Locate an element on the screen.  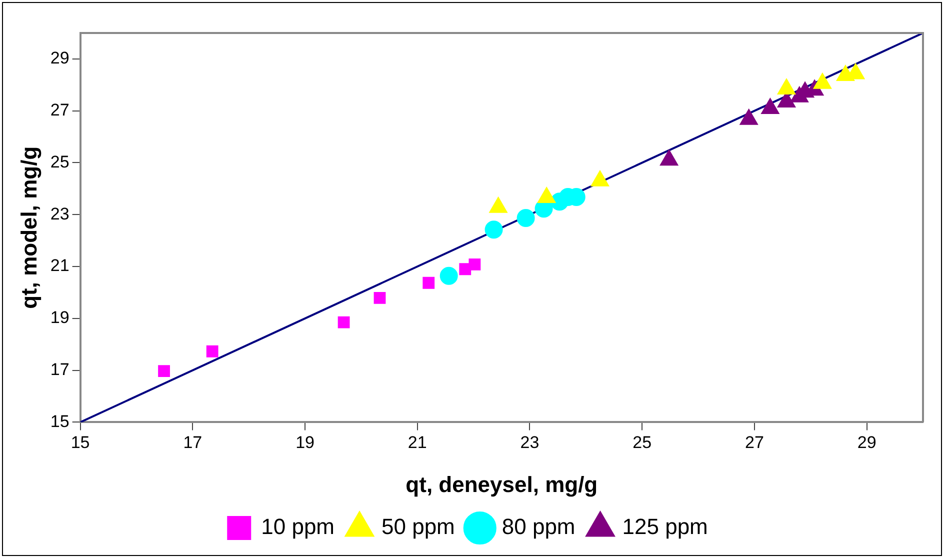
legend-label: 50 ppm is located at coordinates (418, 527).